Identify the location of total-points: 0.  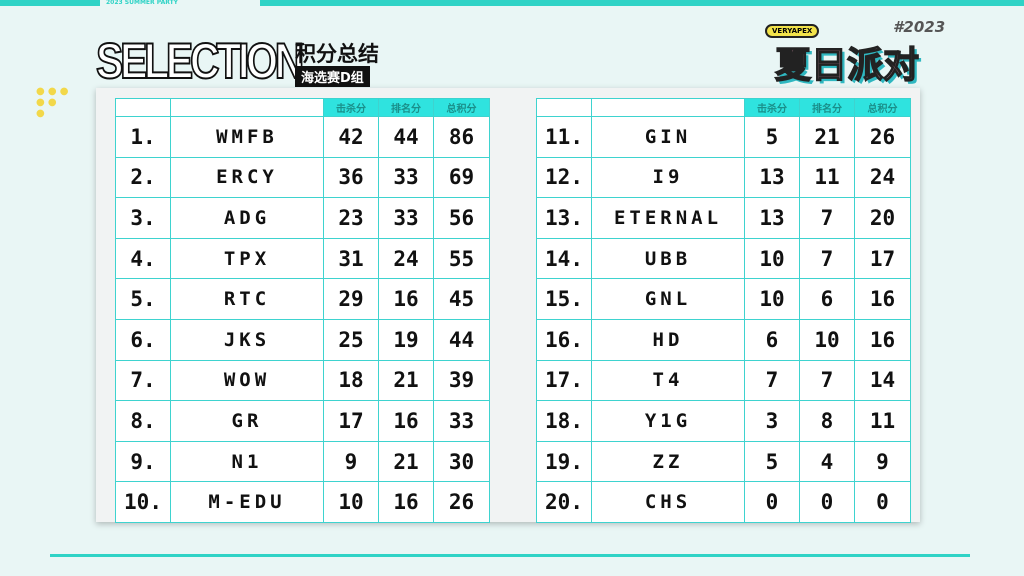
(882, 502).